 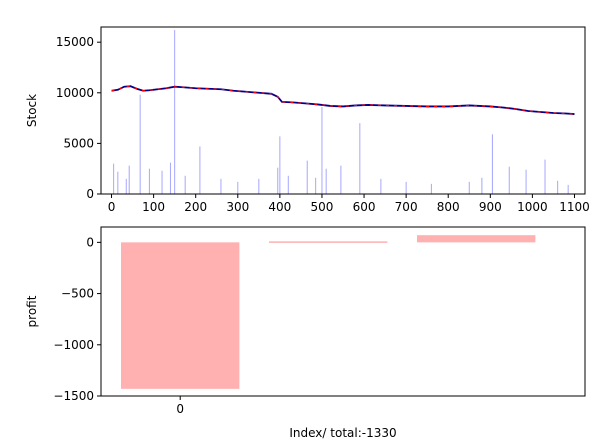 I want to click on x-tick-label: 800, so click(x=448, y=207).